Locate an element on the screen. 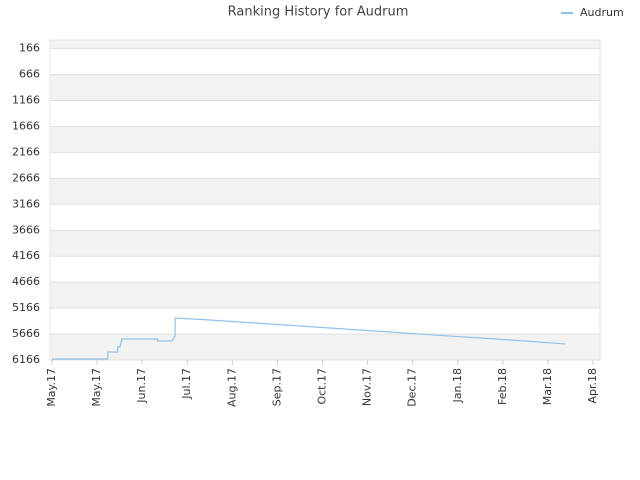  y-tick-label: 5166 is located at coordinates (26, 307).